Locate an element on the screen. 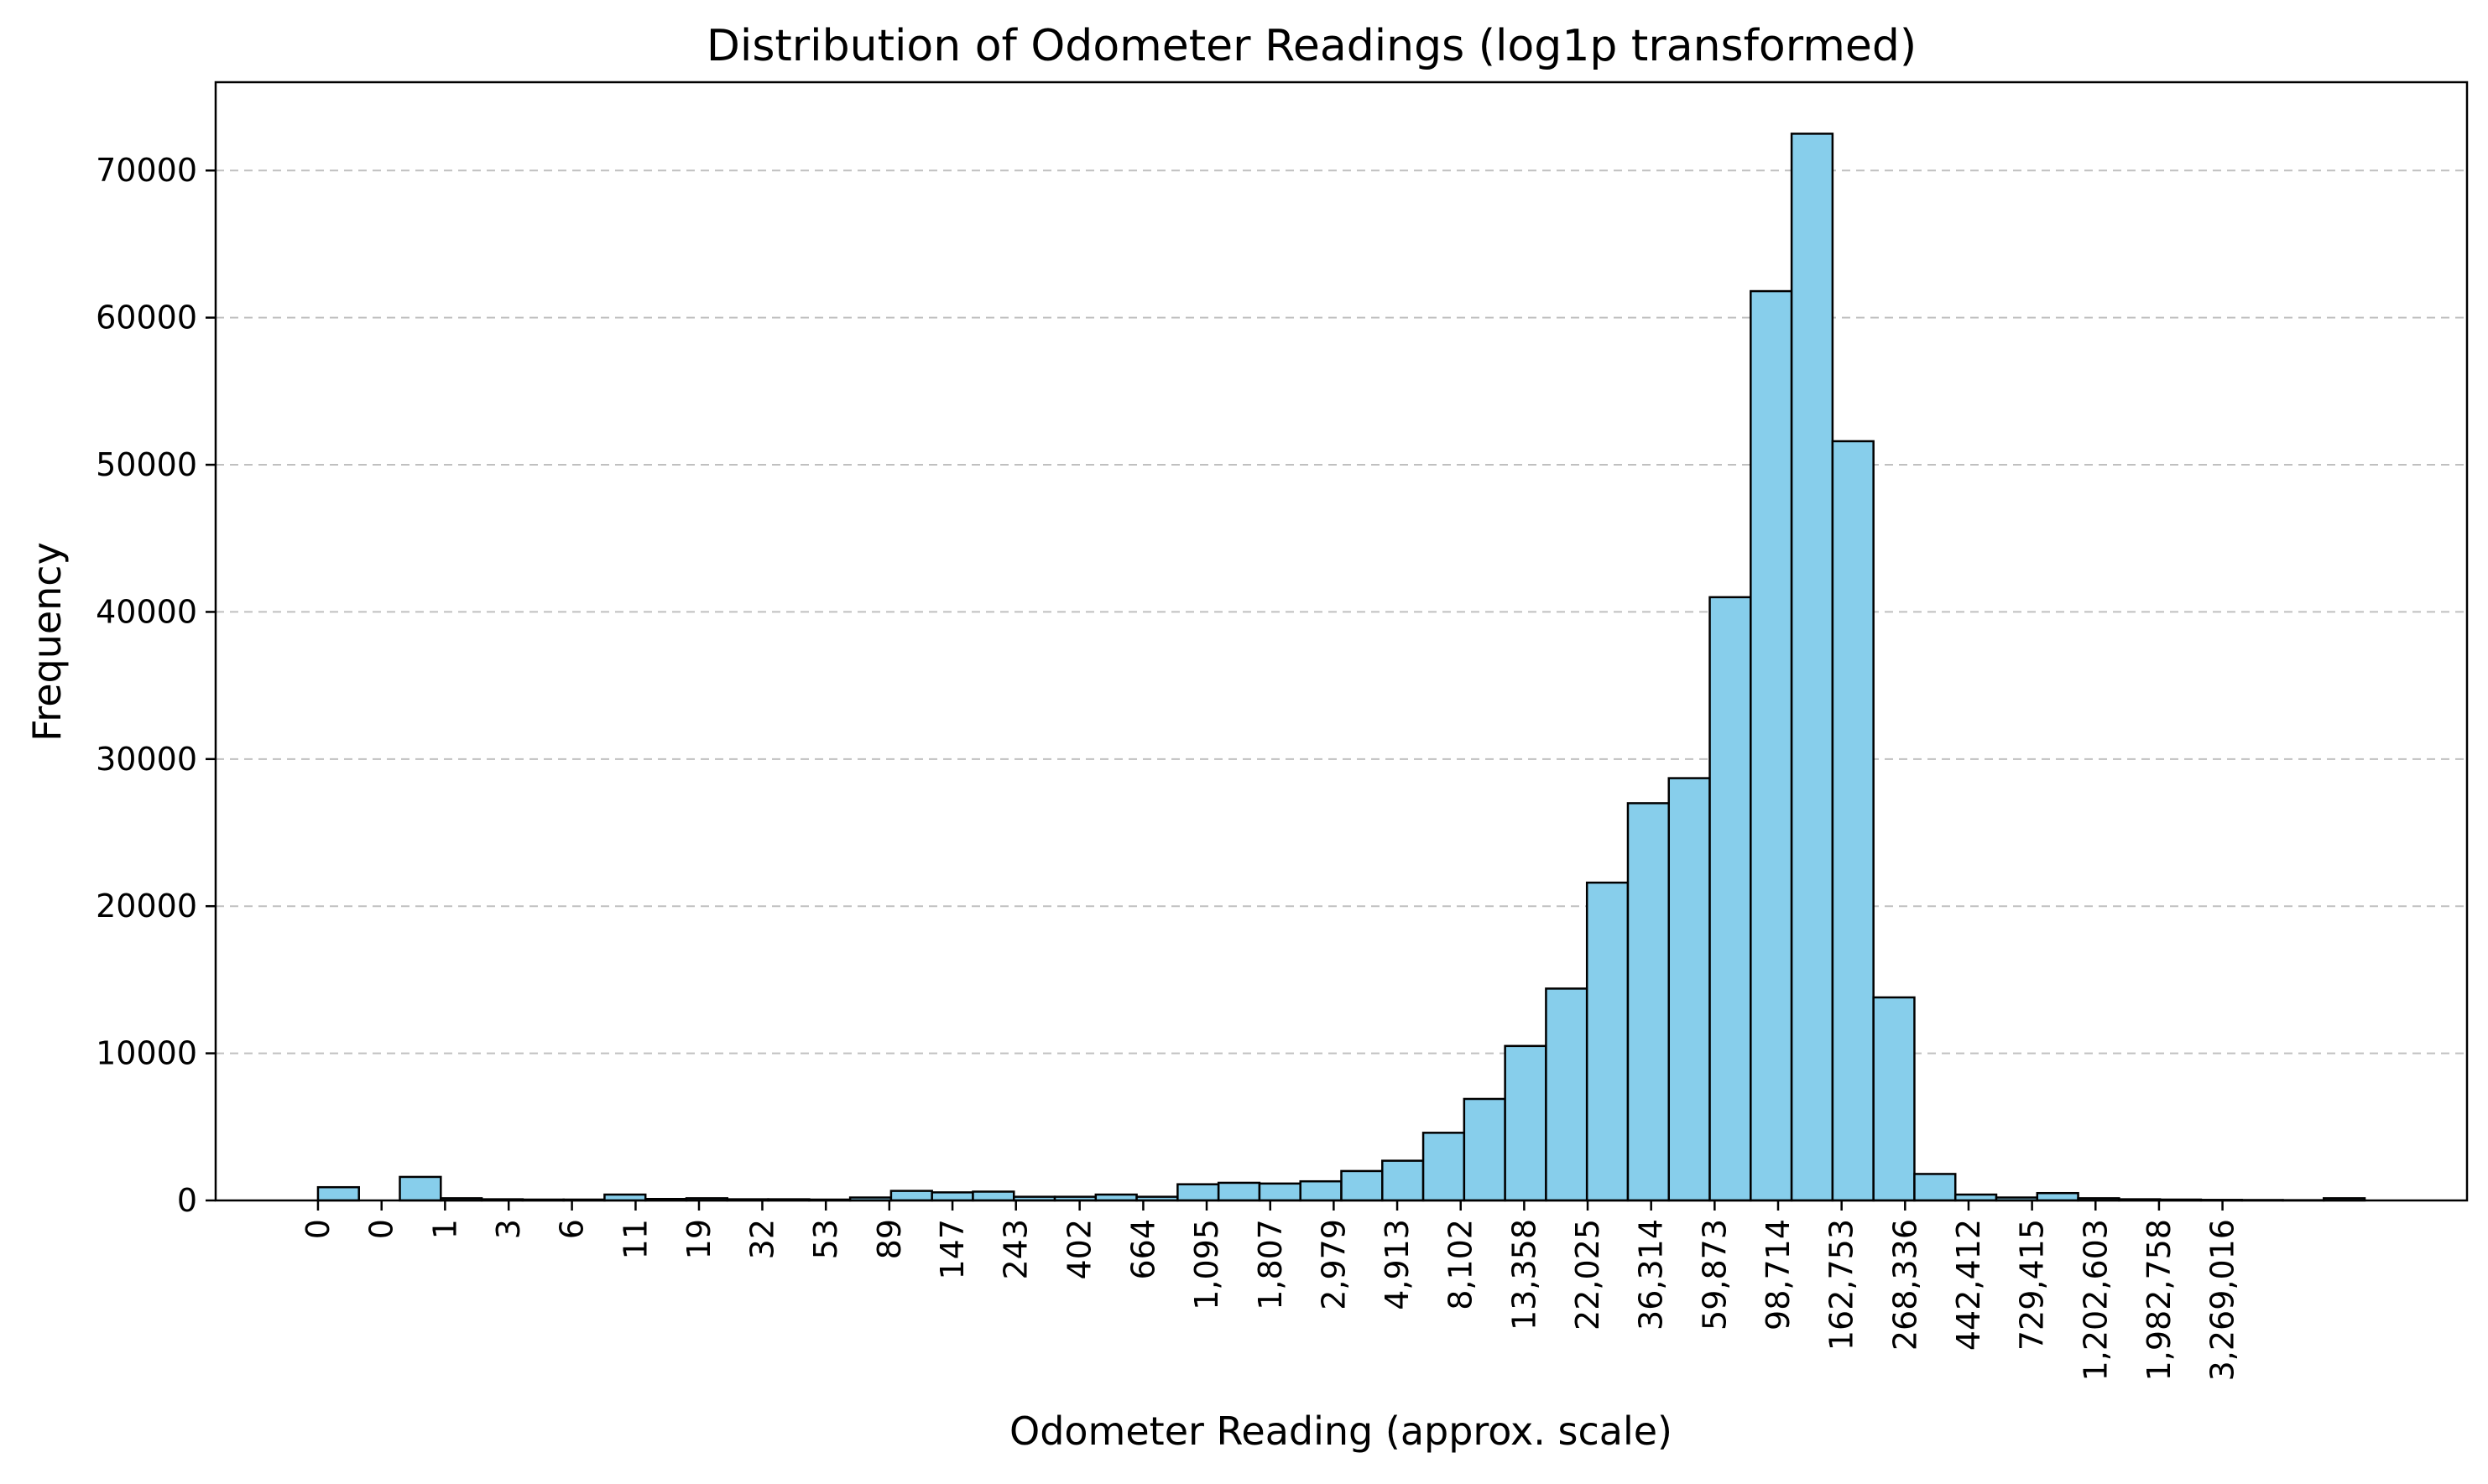 The image size is (2488, 1484). x-tick-label: 4,913 is located at coordinates (1397, 1264).